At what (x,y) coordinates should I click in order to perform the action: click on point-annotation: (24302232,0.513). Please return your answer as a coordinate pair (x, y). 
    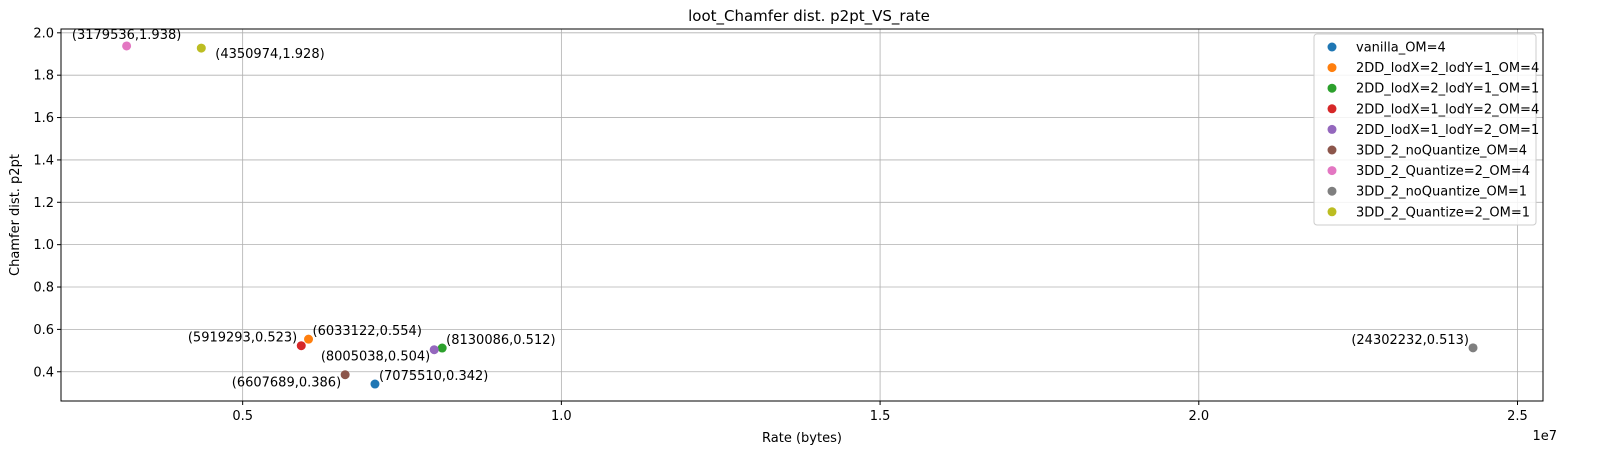
    Looking at the image, I should click on (1410, 340).